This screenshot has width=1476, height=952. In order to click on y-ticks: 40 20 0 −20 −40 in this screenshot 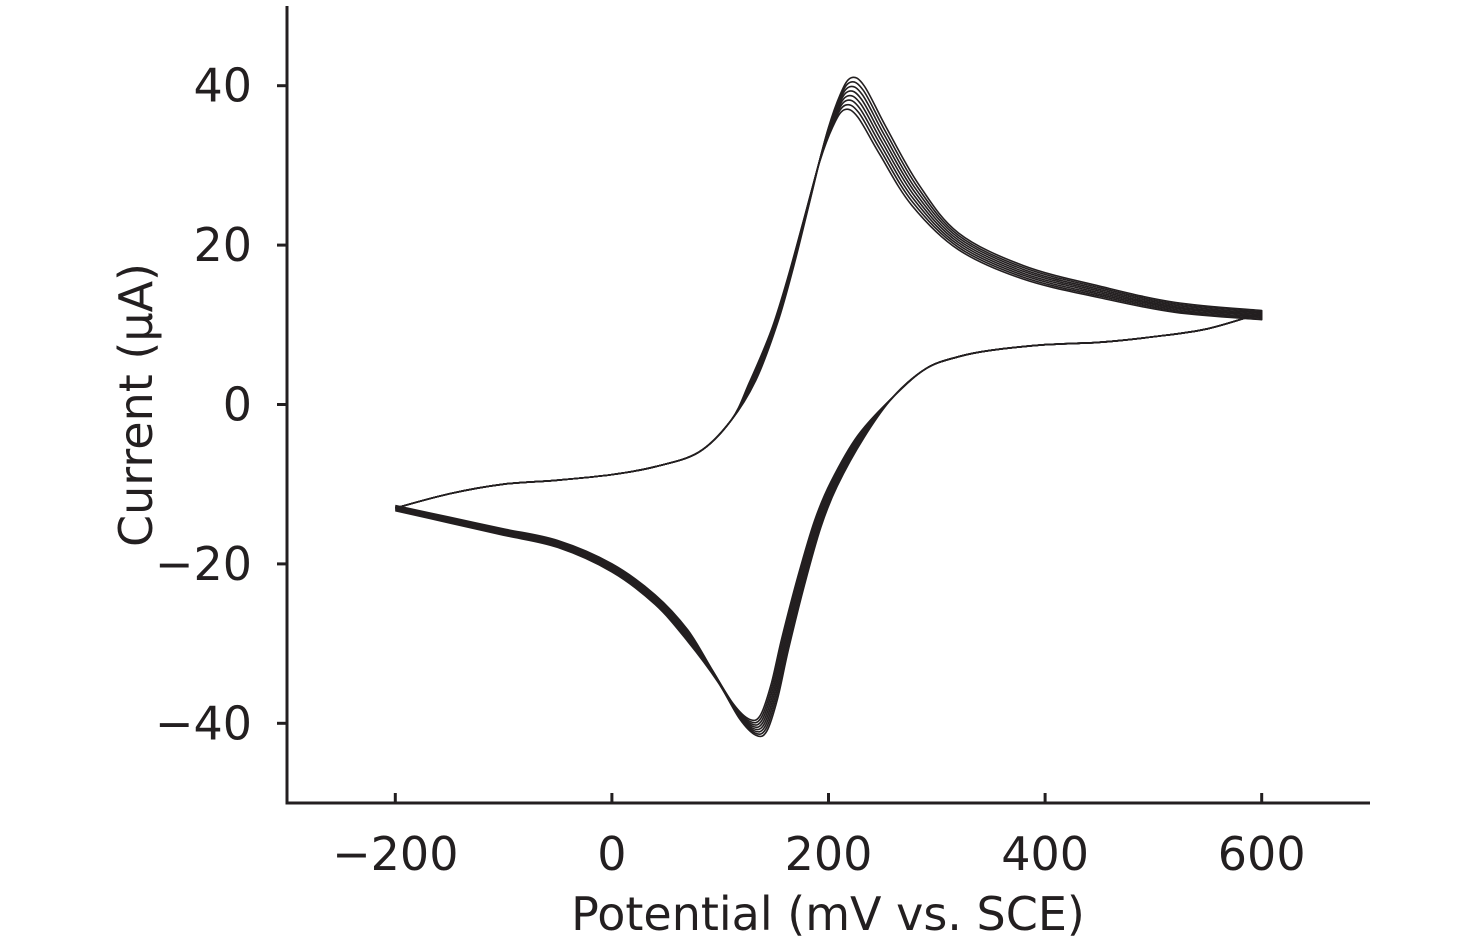, I will do `click(221, 404)`.